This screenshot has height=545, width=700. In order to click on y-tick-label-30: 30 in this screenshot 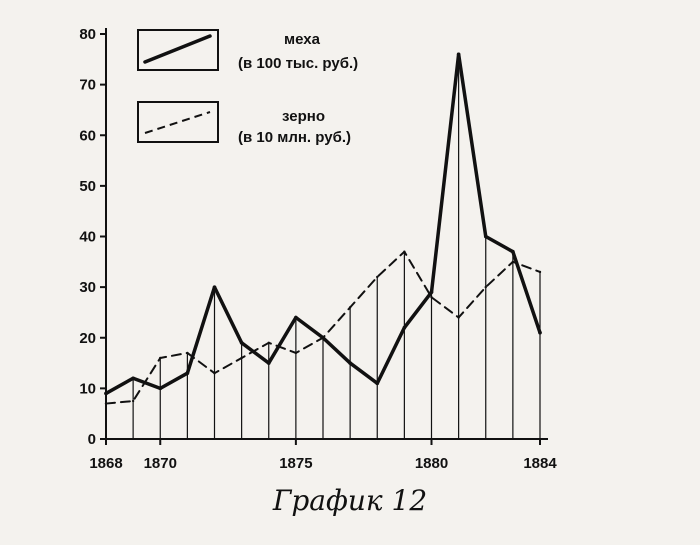, I will do `click(87, 287)`.